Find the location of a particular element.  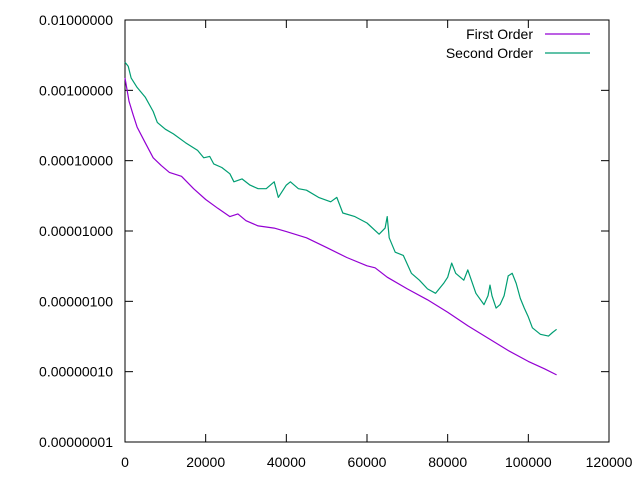

x-tick-label: 0 is located at coordinates (125, 462).